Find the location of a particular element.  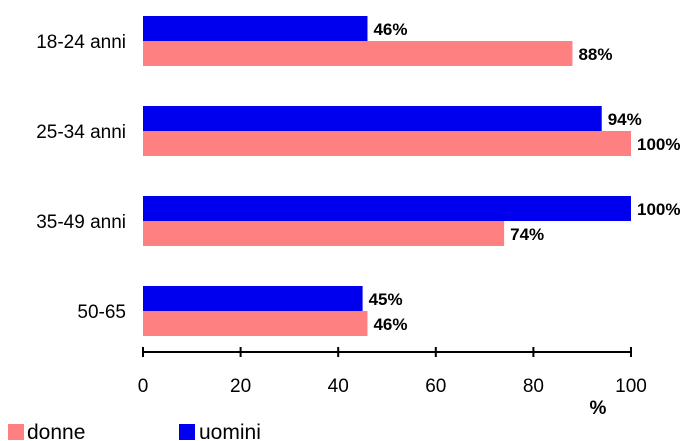

data-label-uomini: 100% is located at coordinates (658, 209).